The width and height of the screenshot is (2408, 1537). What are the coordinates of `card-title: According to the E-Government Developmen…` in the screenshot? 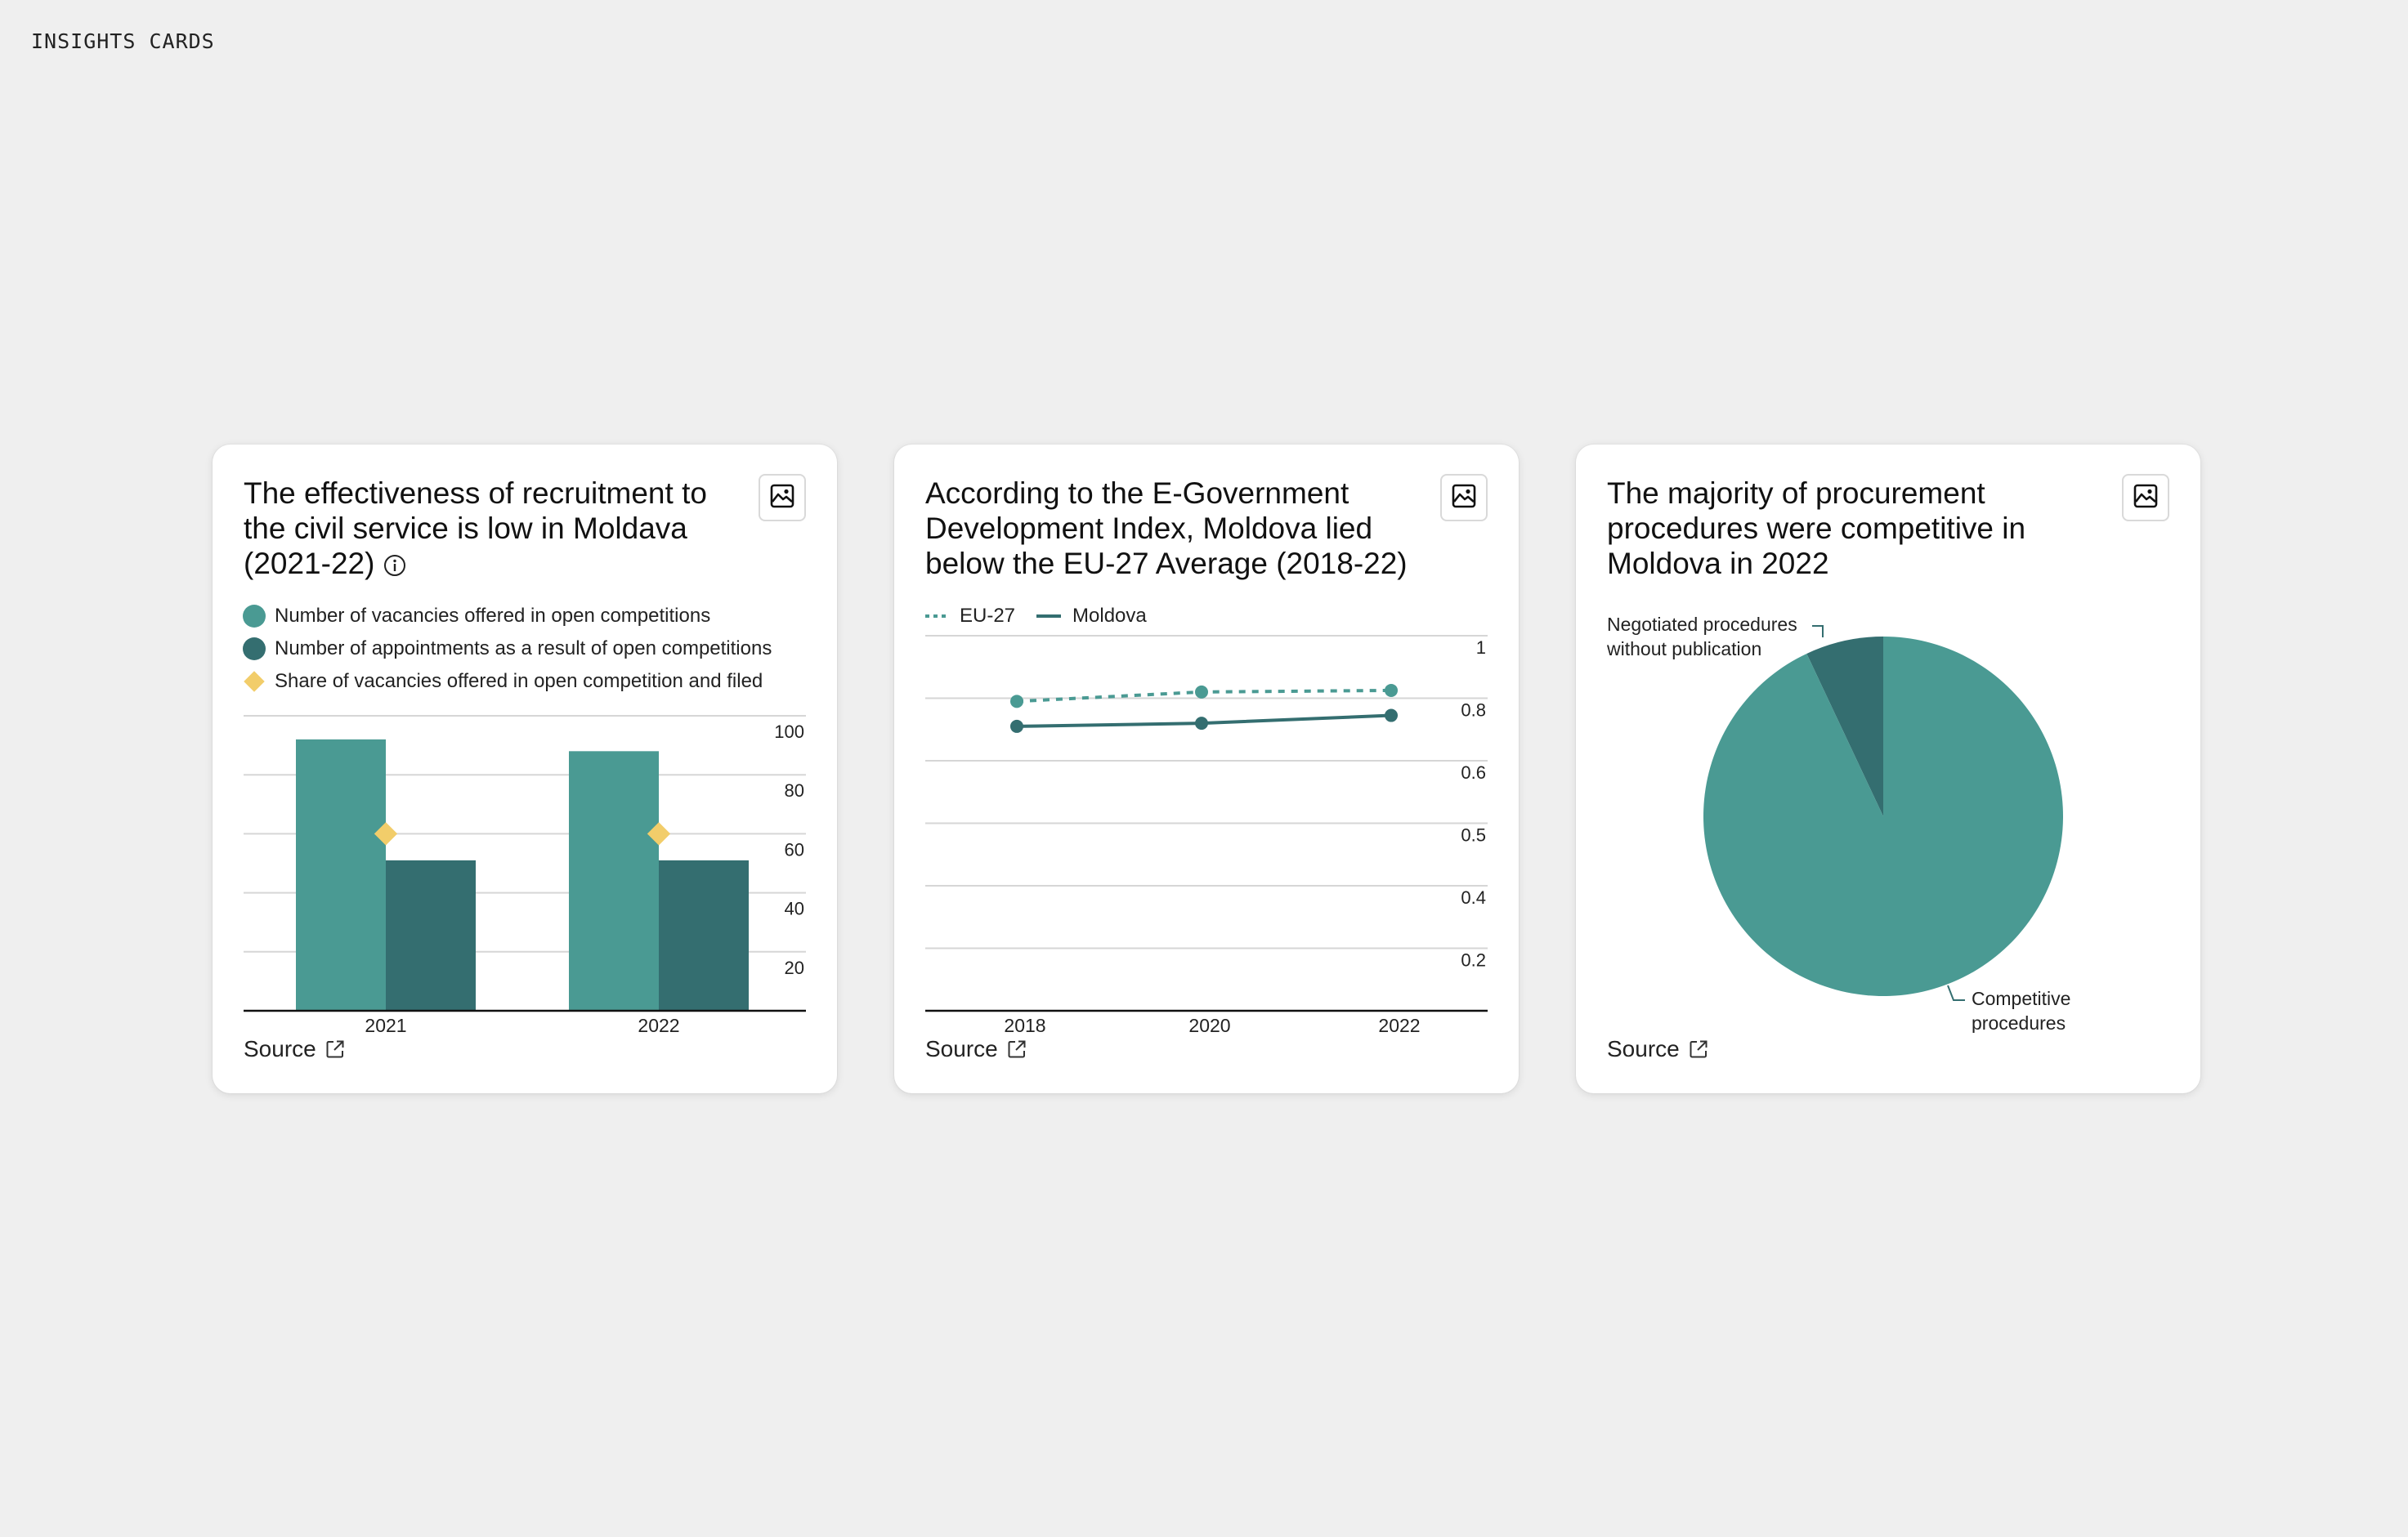 It's located at (1166, 528).